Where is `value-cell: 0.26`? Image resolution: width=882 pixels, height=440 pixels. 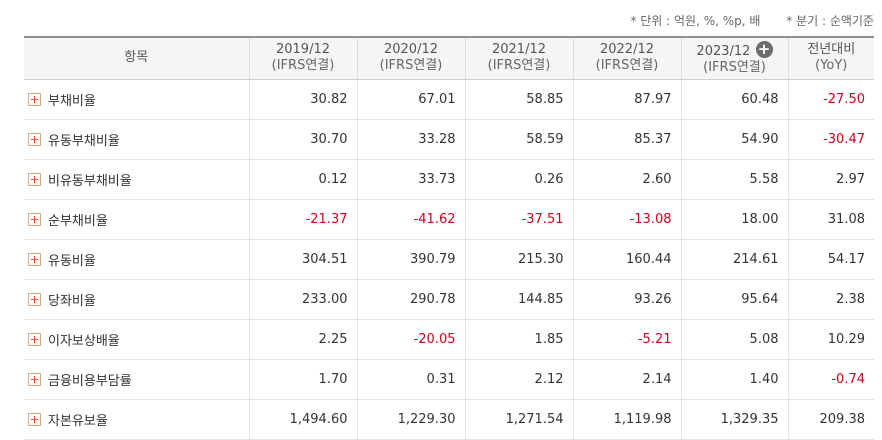 value-cell: 0.26 is located at coordinates (518, 179).